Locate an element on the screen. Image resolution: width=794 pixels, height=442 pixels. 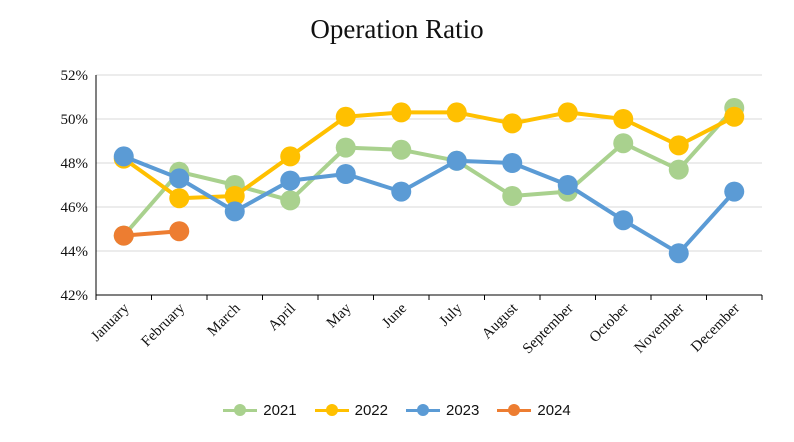
x-tick-label: October is located at coordinates (609, 323).